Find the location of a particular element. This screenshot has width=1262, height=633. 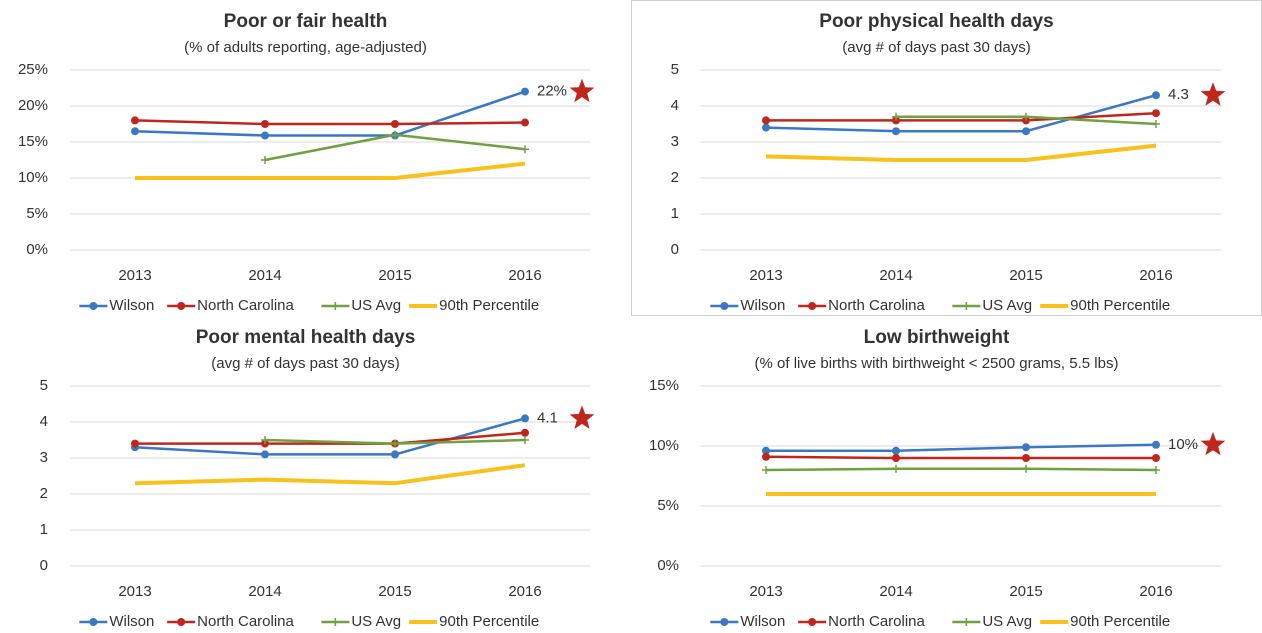

chart-title: Poor or fair health is located at coordinates (306, 21).